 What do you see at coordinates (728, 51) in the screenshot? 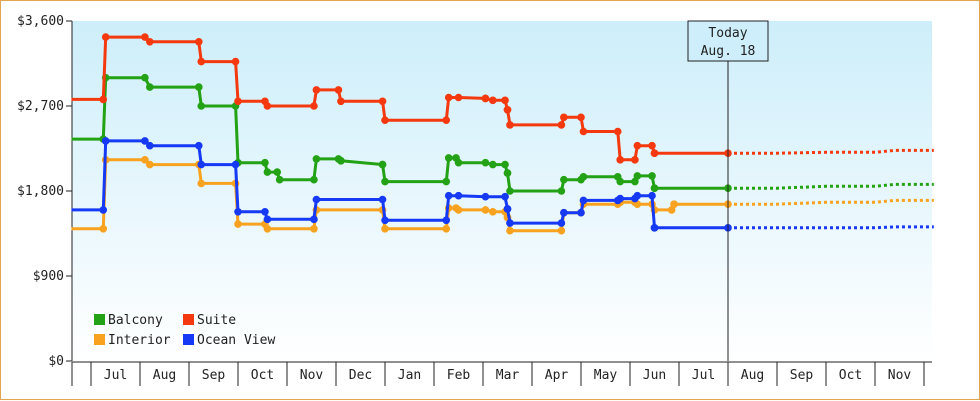
I see `today-date: Aug. 18` at bounding box center [728, 51].